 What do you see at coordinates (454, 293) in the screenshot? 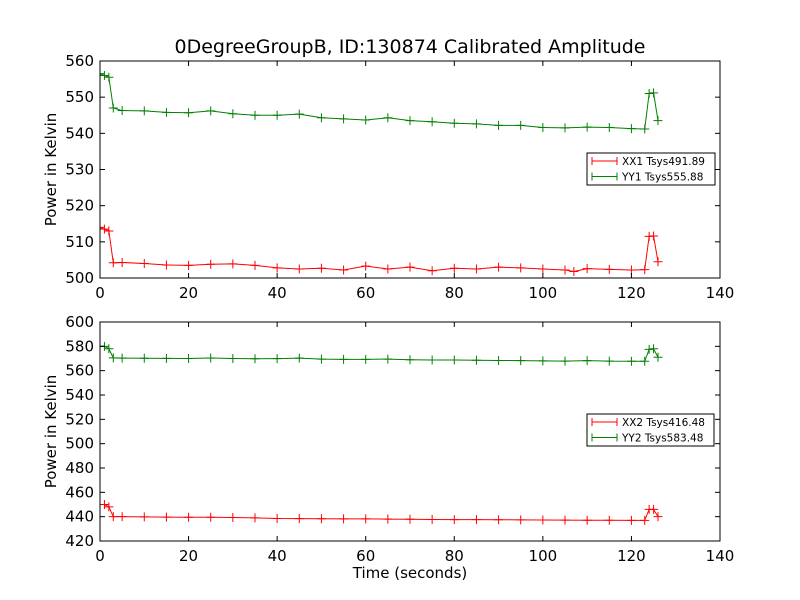
I see `x-tick-label: 80` at bounding box center [454, 293].